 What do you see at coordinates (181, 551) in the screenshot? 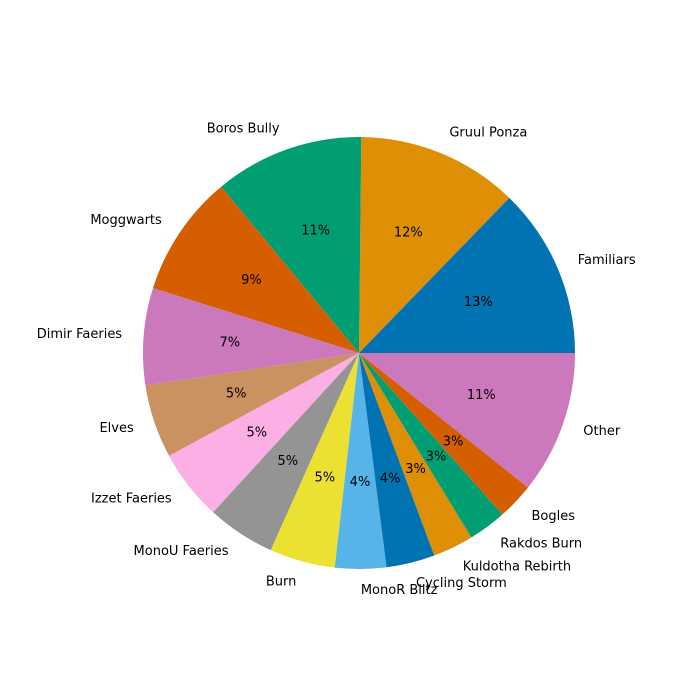
I see `category-label-monou-faeries: MonoU Faeries` at bounding box center [181, 551].